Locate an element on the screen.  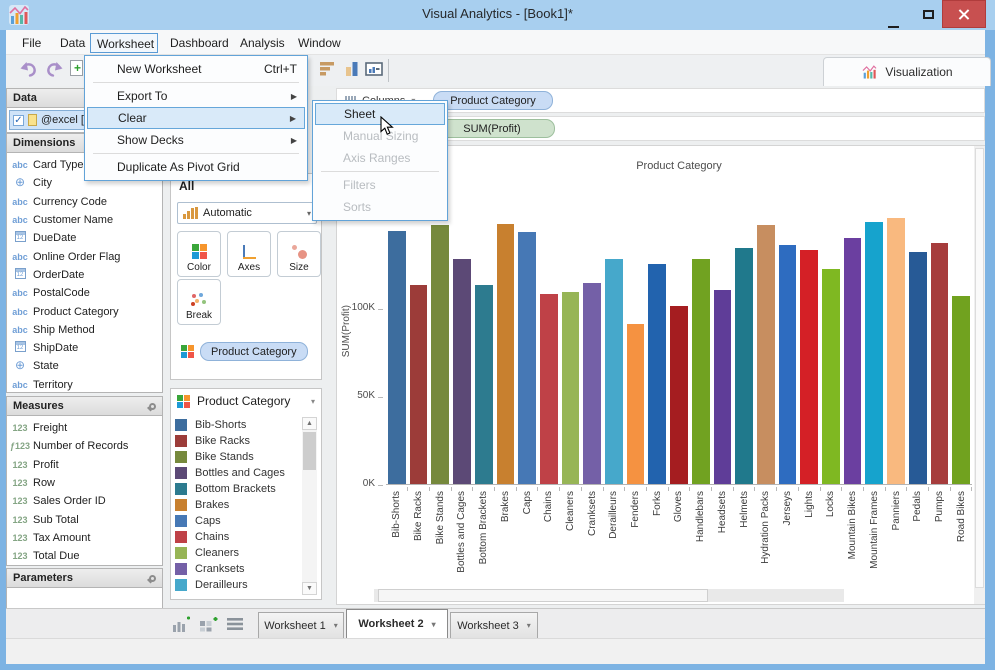
menu-worksheet: Worksheet is located at coordinates (124, 43).